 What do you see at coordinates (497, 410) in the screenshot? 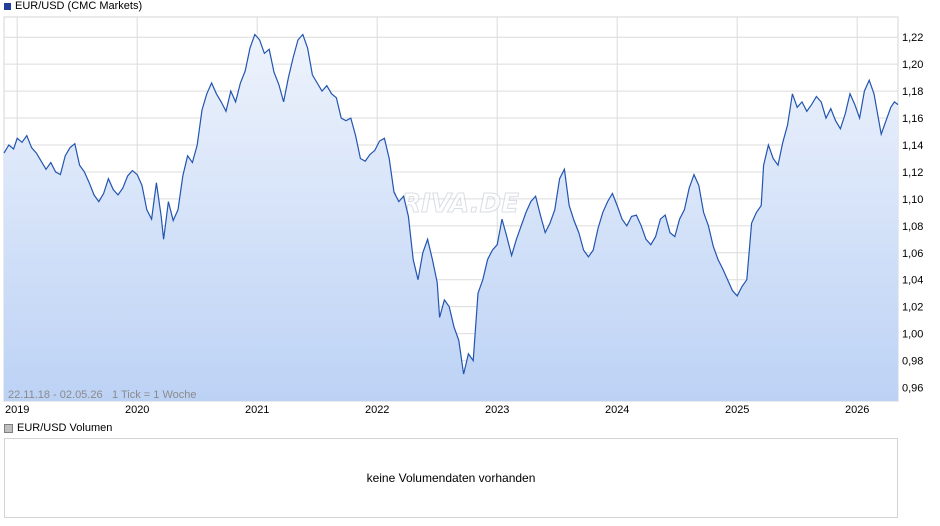
I see `x-tick-label: 2023` at bounding box center [497, 410].